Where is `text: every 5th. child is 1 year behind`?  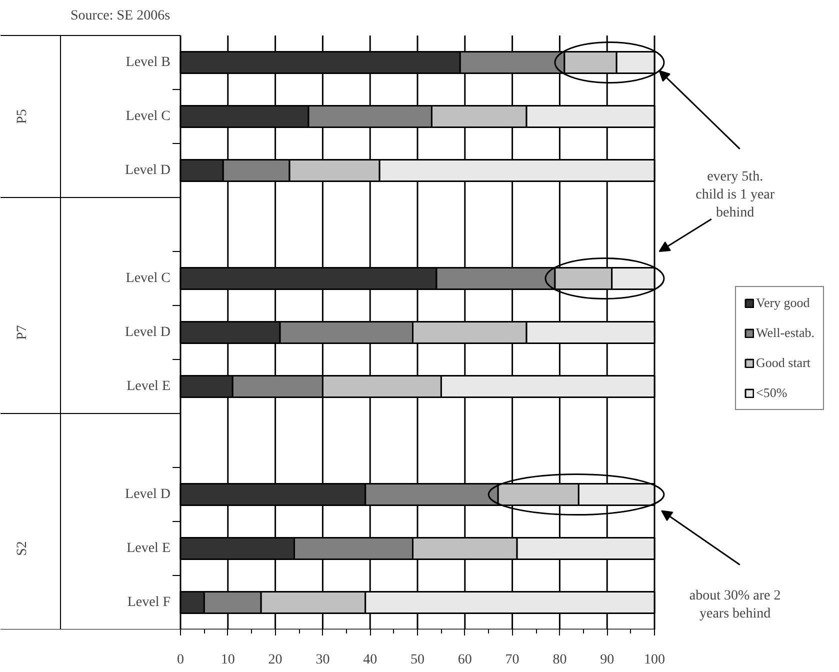
text: every 5th. child is 1 year behind is located at coordinates (735, 194).